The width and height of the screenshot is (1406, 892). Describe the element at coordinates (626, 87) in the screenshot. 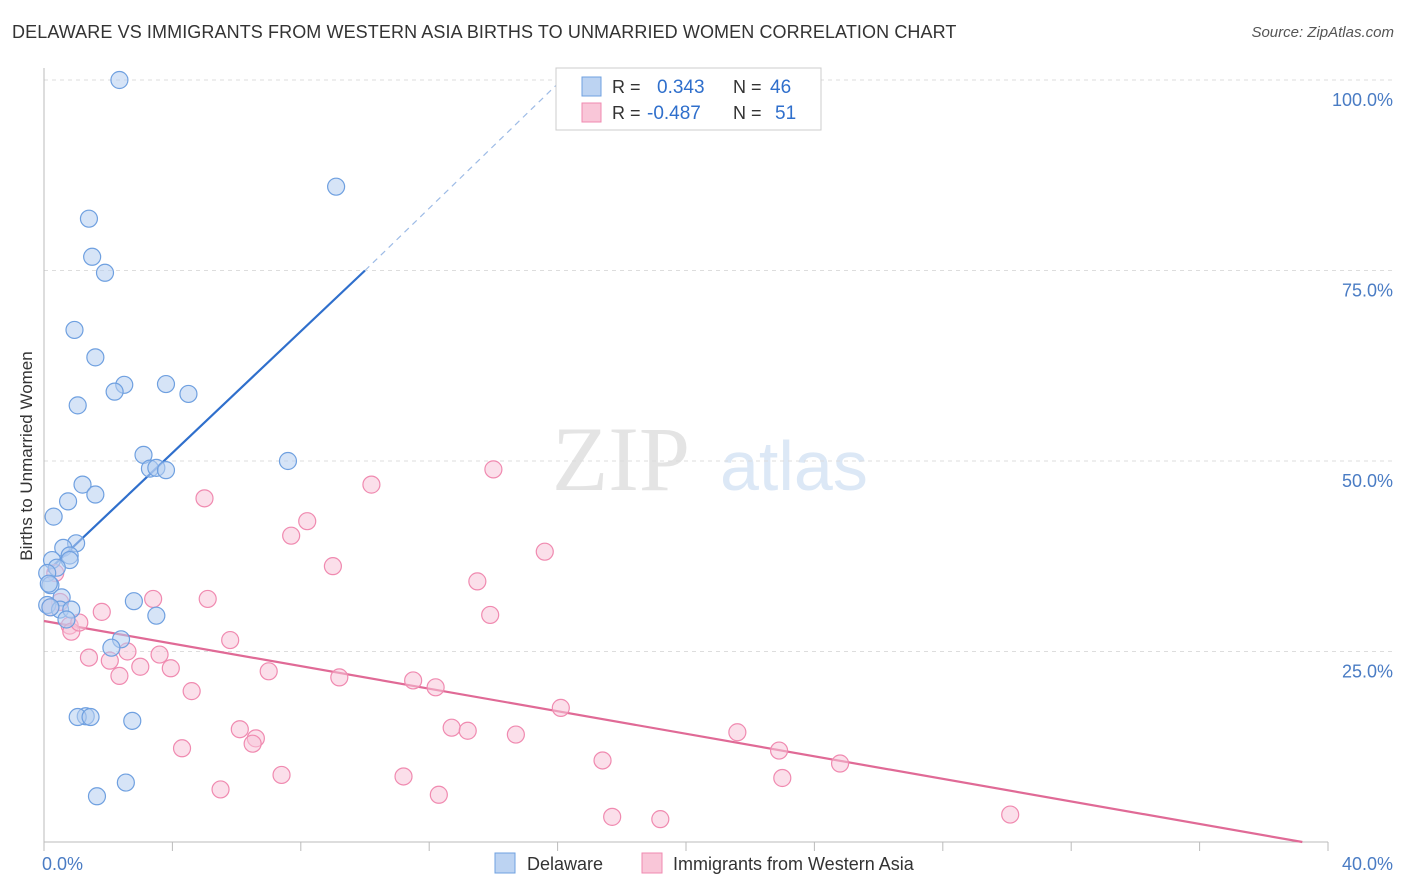

I see `legend-r-label-1: R =` at that location.